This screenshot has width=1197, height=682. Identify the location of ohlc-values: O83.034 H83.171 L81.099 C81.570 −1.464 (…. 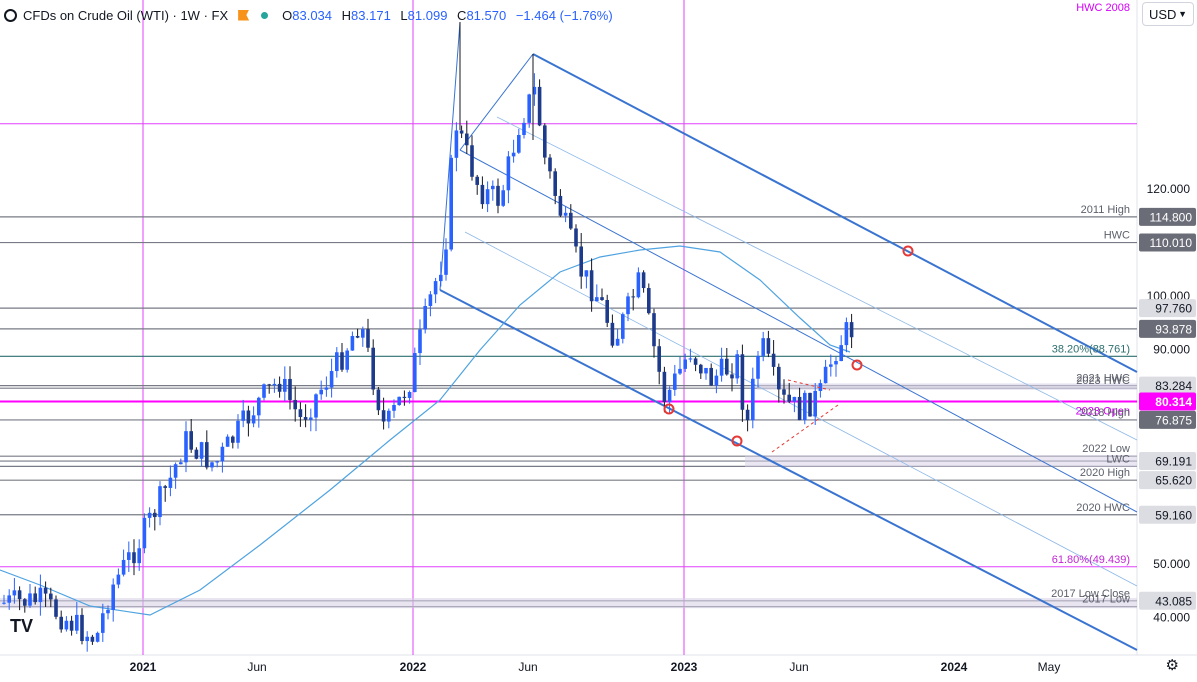
(450, 15).